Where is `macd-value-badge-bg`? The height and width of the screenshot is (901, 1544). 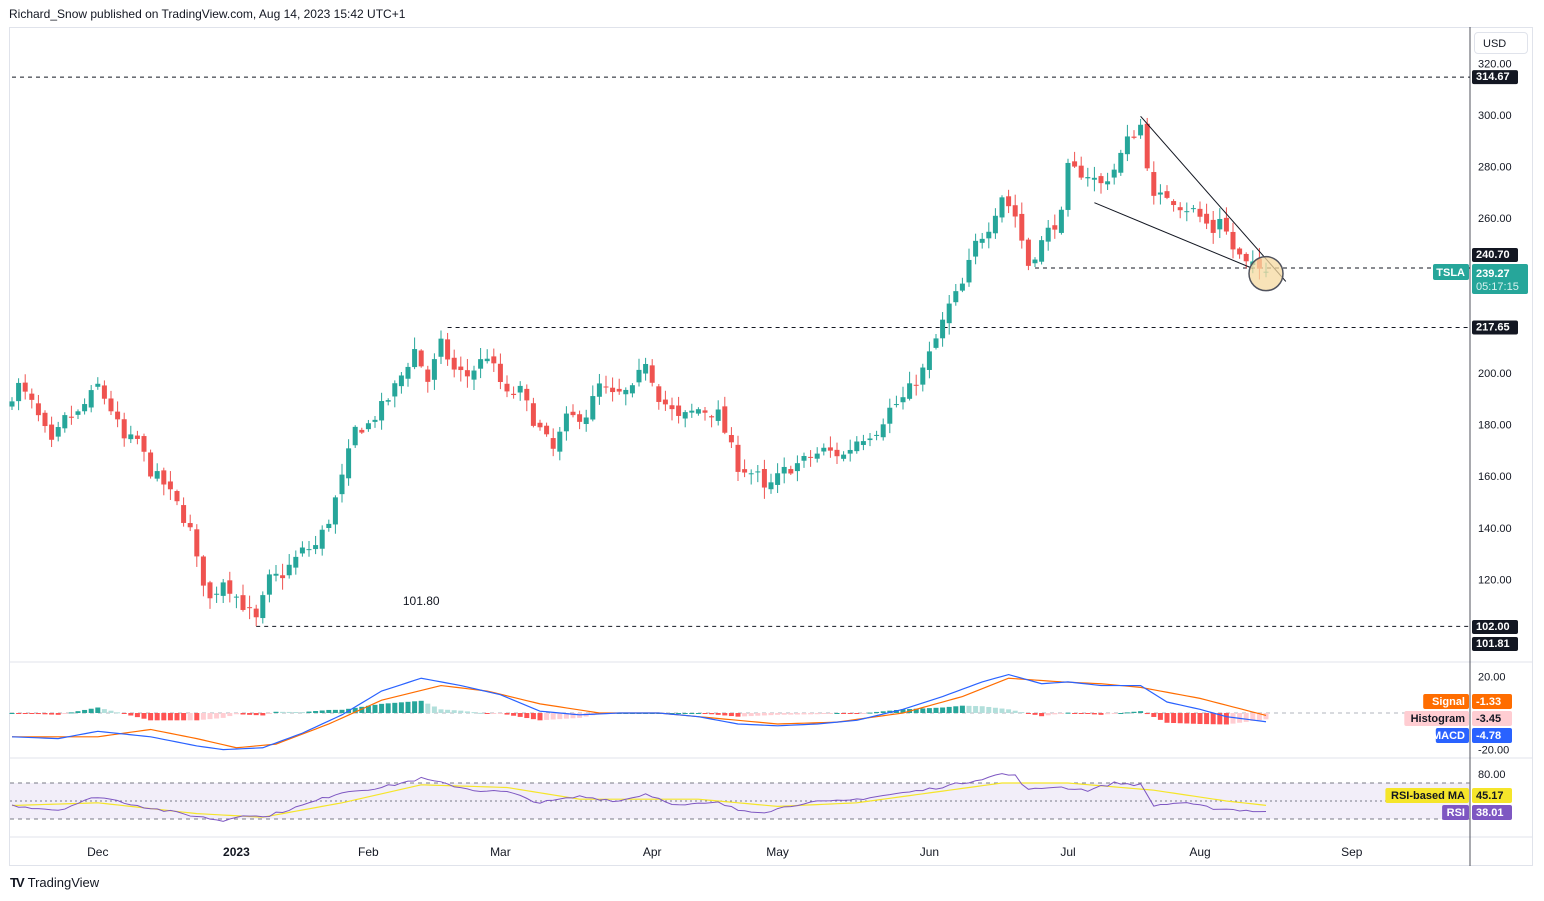 macd-value-badge-bg is located at coordinates (1492, 718).